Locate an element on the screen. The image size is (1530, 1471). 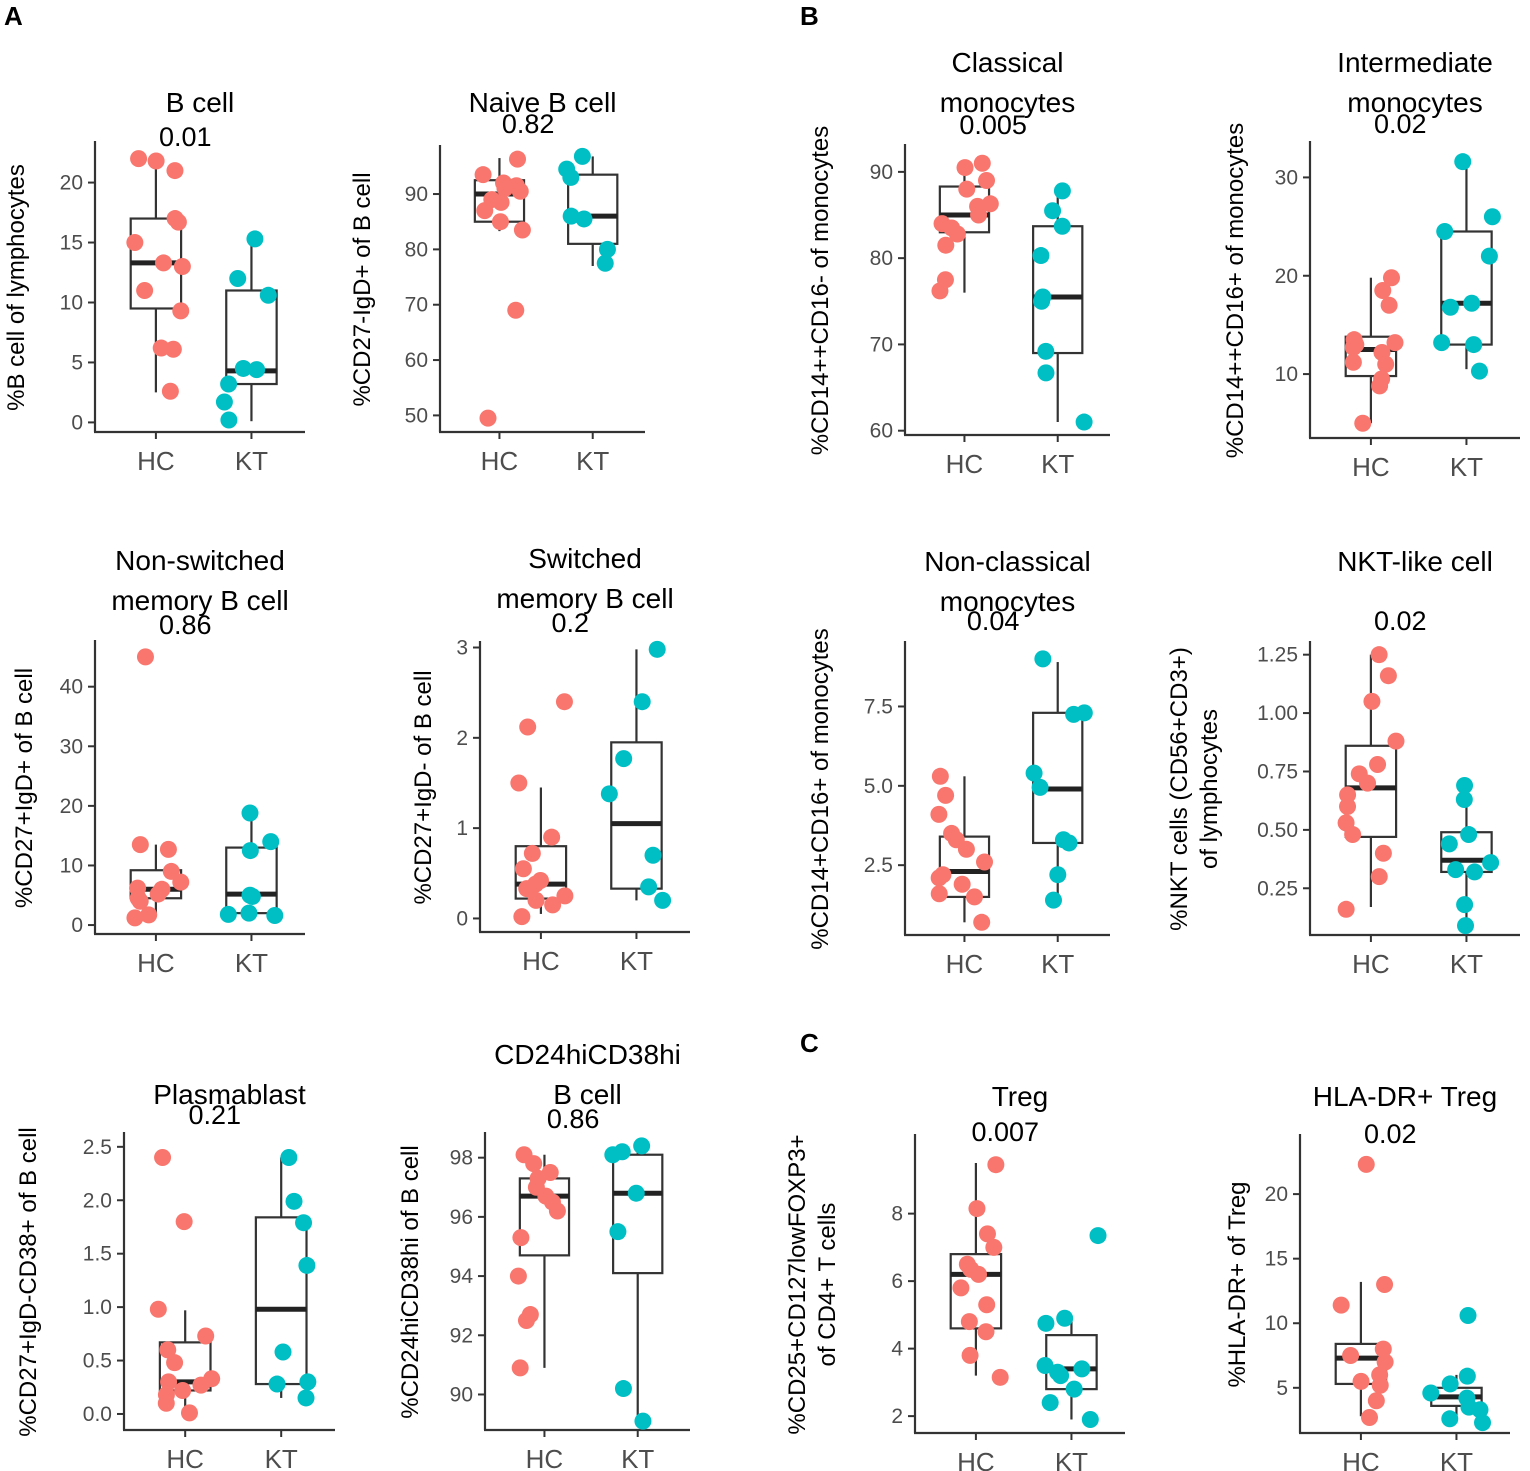
y-axis-label: %CD27+IgD- of B cell is located at coordinates (423, 787).